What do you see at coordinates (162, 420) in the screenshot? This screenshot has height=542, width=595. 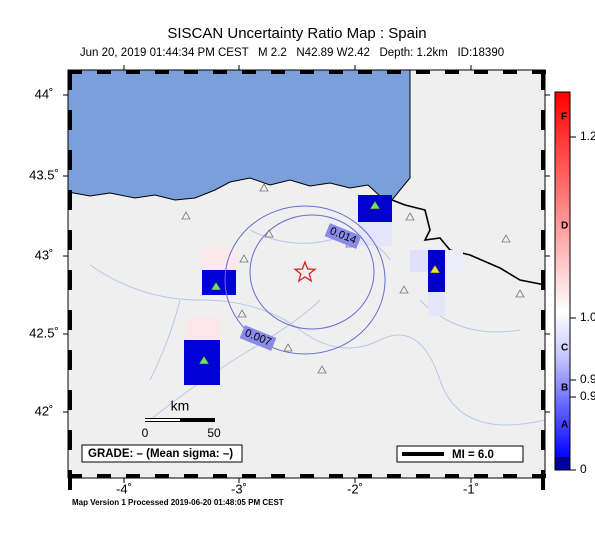 I see `scale-bar-segment` at bounding box center [162, 420].